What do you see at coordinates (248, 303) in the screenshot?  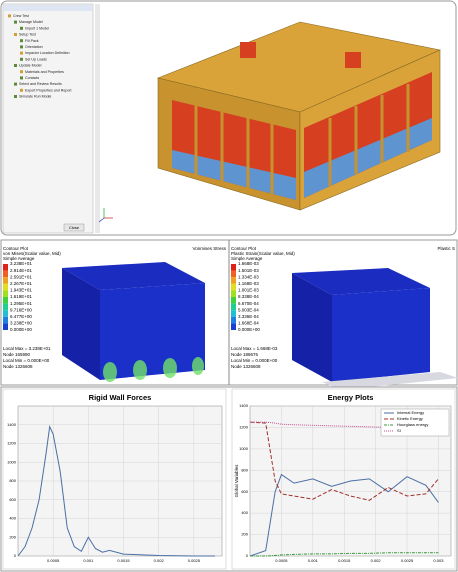 I see `legend-value: 6.670E-04` at bounding box center [248, 303].